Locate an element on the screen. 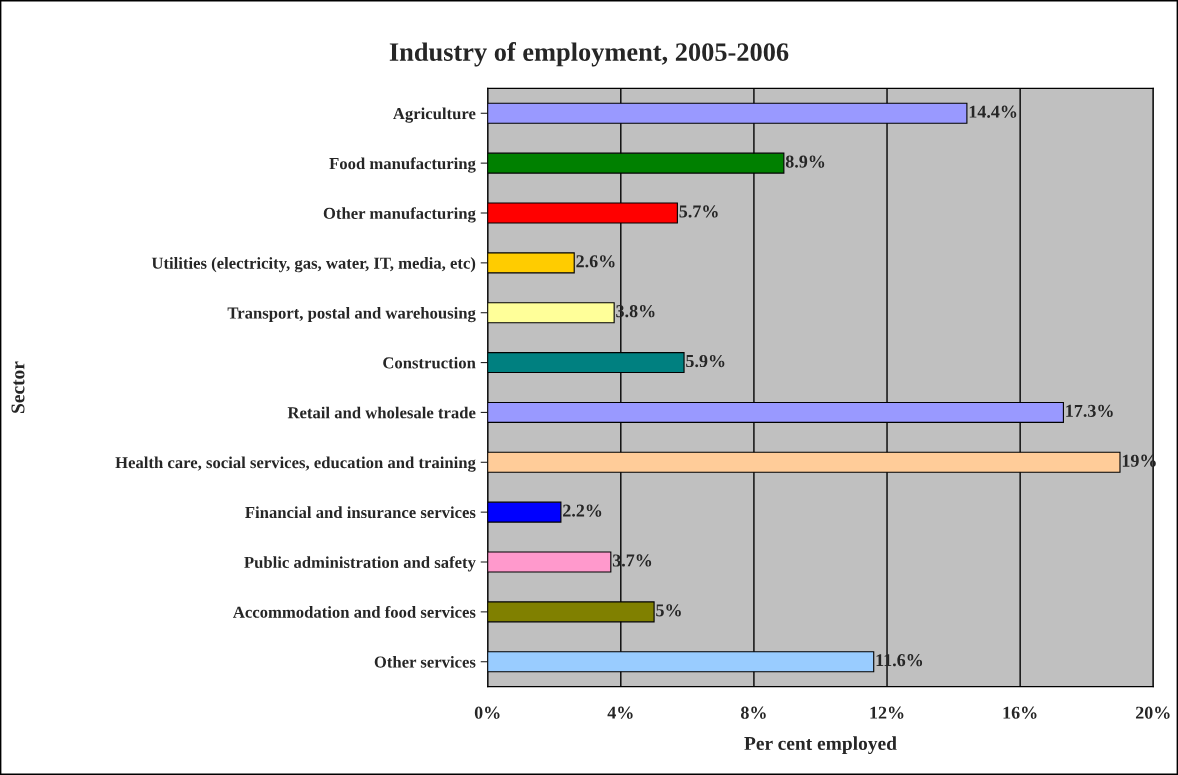  chart-title: Industry of employment, 2005-2006 is located at coordinates (589, 54).